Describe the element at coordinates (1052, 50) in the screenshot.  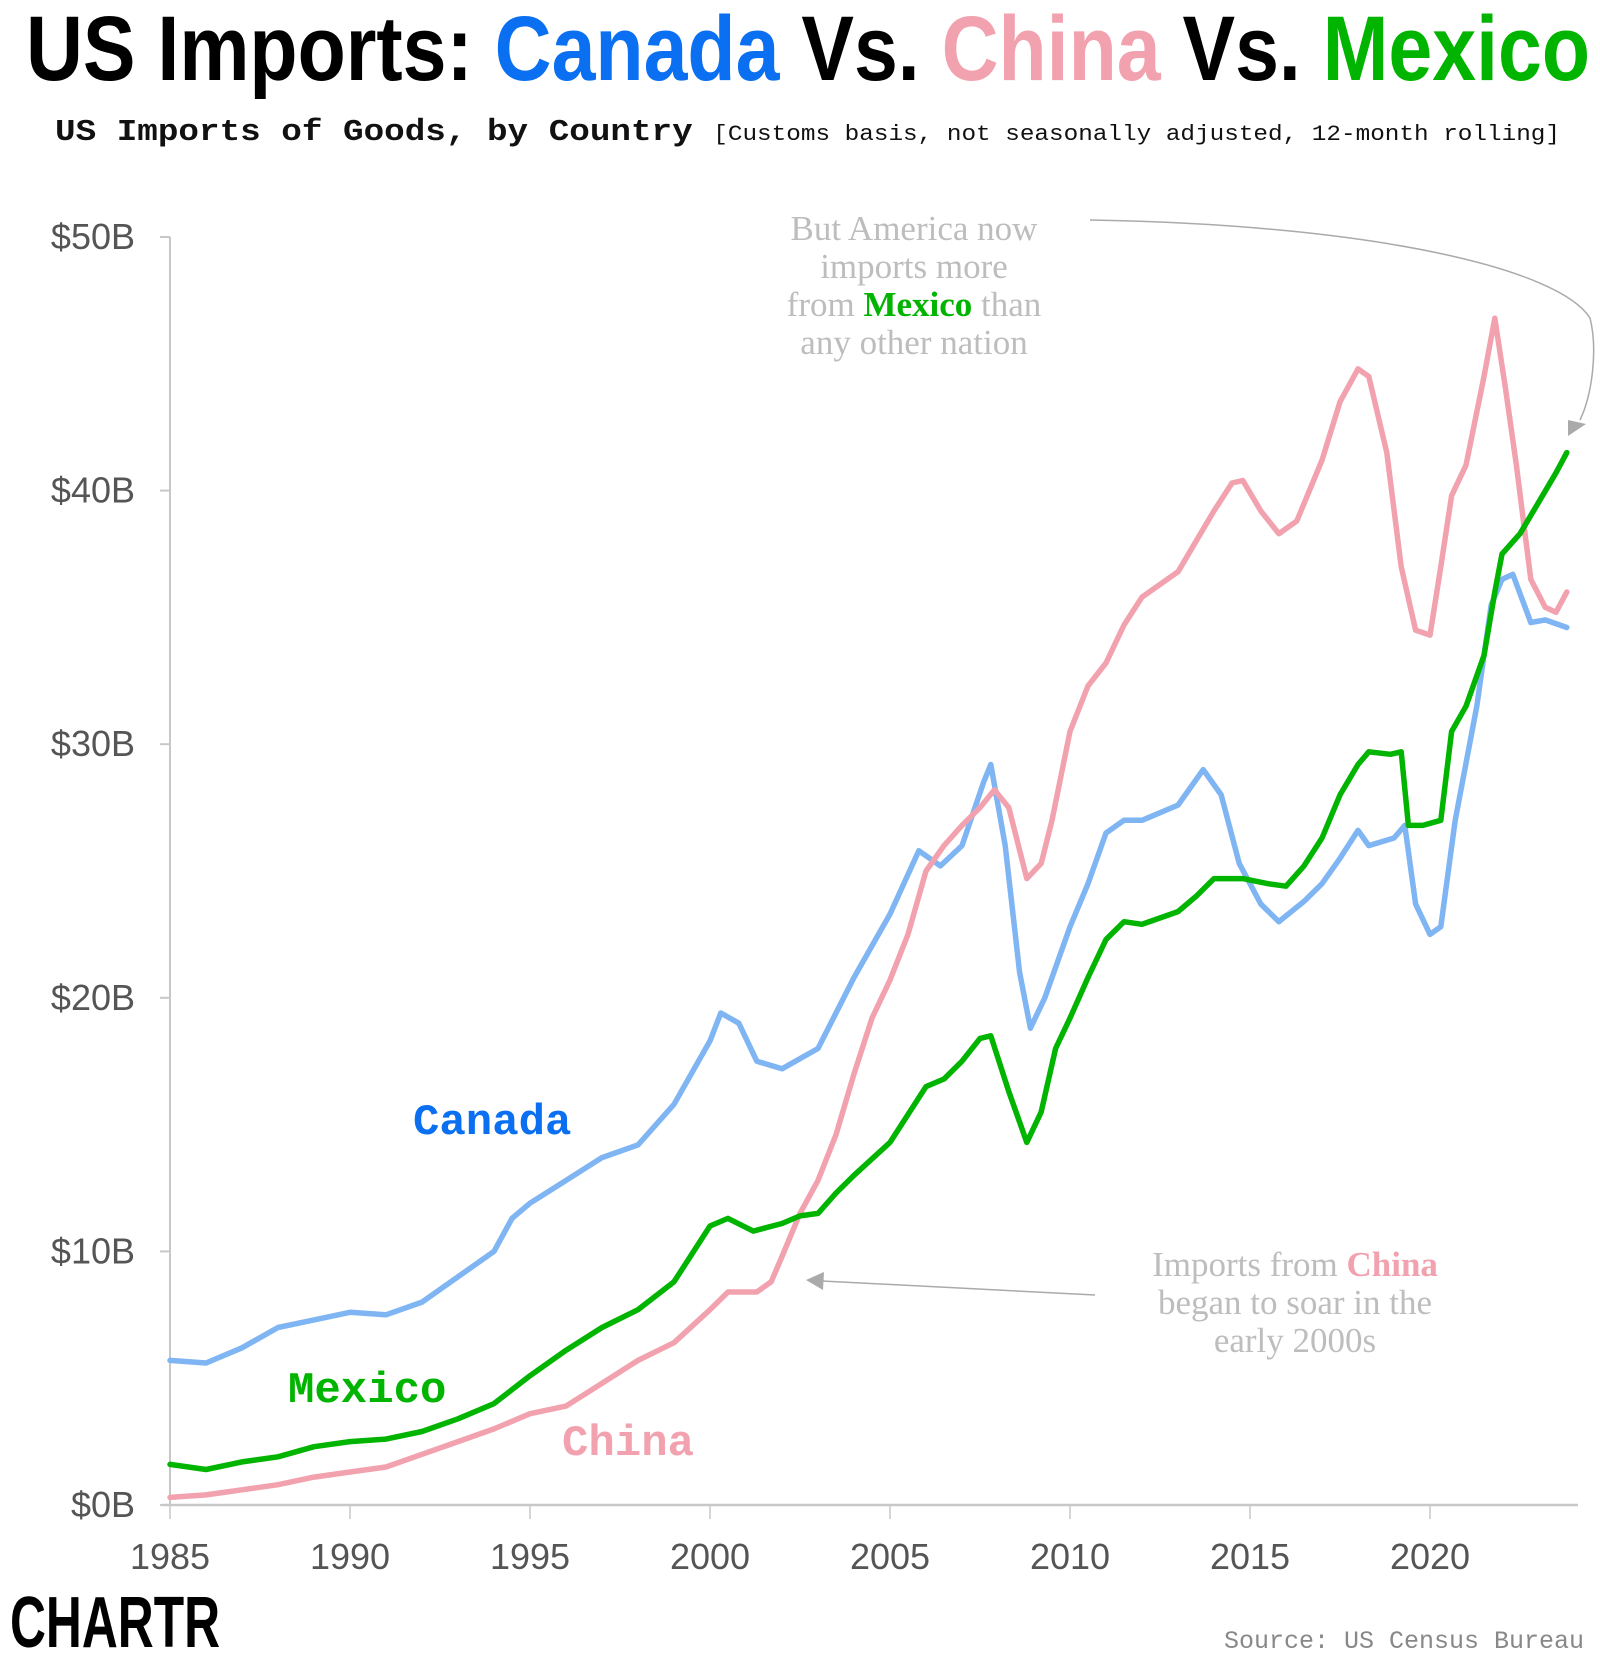
I see `title-china: China` at that location.